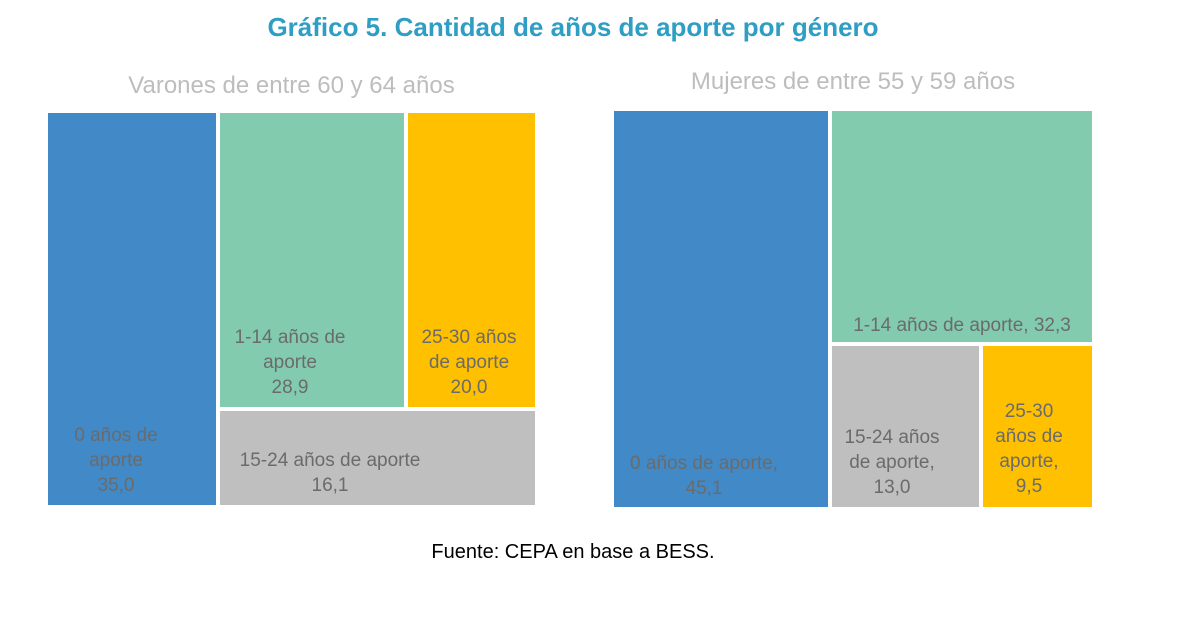  What do you see at coordinates (132, 309) in the screenshot?
I see `treemap-tile-men-0-anos` at bounding box center [132, 309].